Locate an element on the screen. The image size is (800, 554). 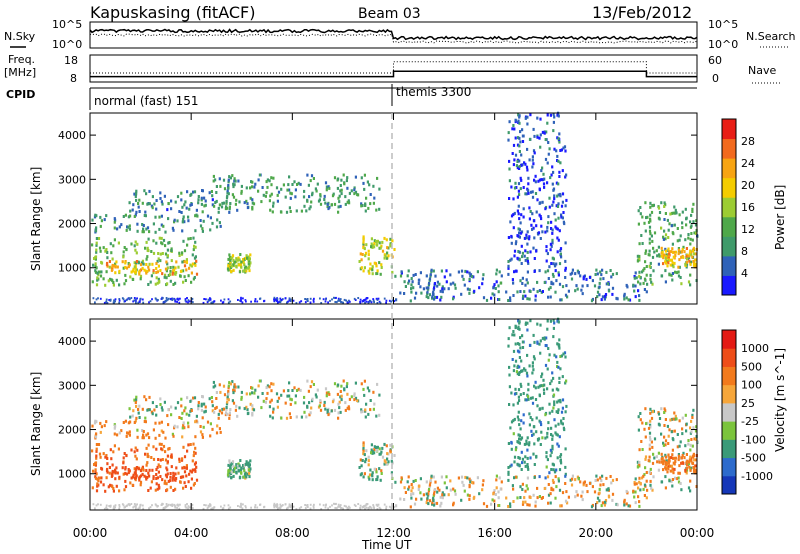
velocity-colorbar-tick: -500 is located at coordinates (753, 458).